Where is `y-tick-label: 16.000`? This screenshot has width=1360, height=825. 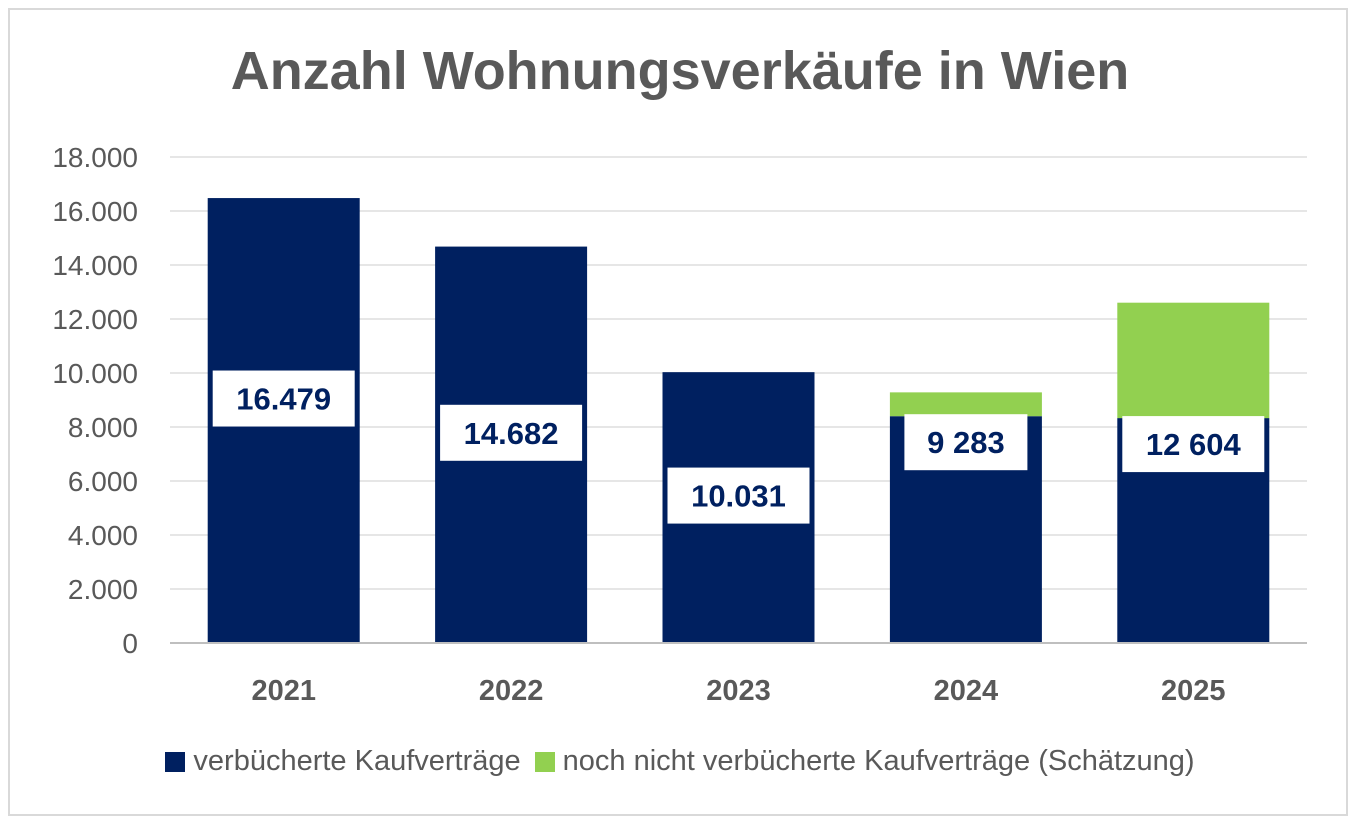
y-tick-label: 16.000 is located at coordinates (95, 211).